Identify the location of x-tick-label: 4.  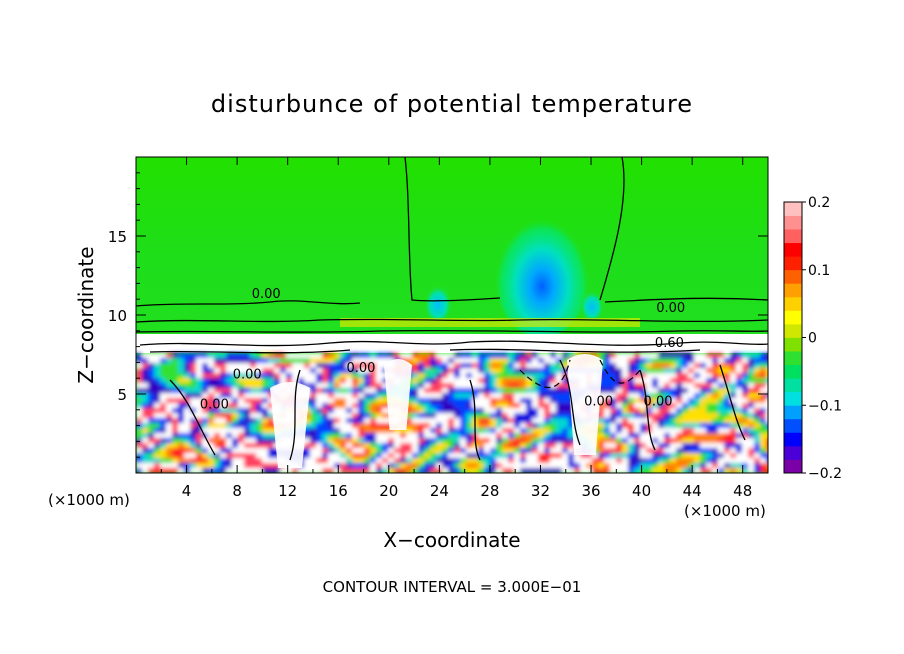
(187, 491).